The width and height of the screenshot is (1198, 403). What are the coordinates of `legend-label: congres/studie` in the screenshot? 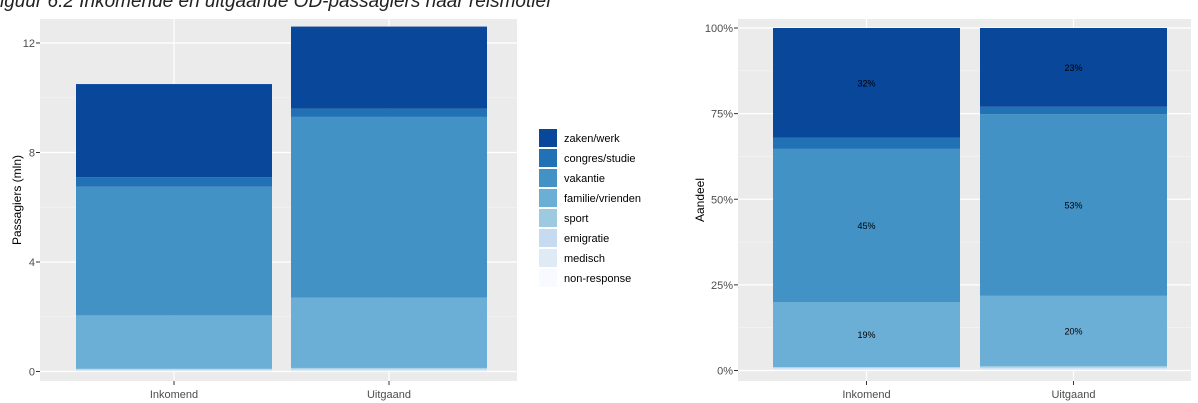 It's located at (600, 159).